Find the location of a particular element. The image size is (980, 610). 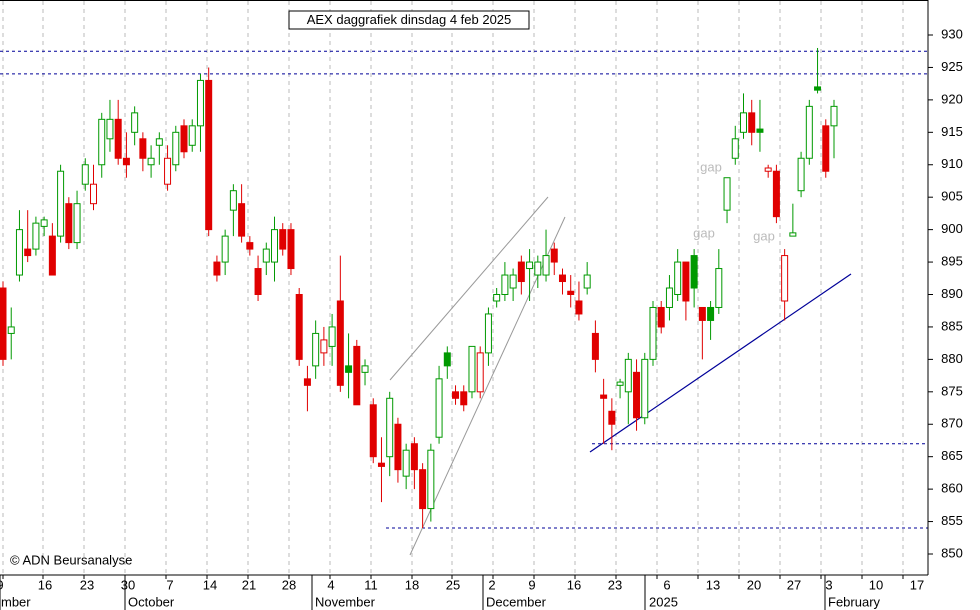

y-tick-label: 915 is located at coordinates (952, 131).